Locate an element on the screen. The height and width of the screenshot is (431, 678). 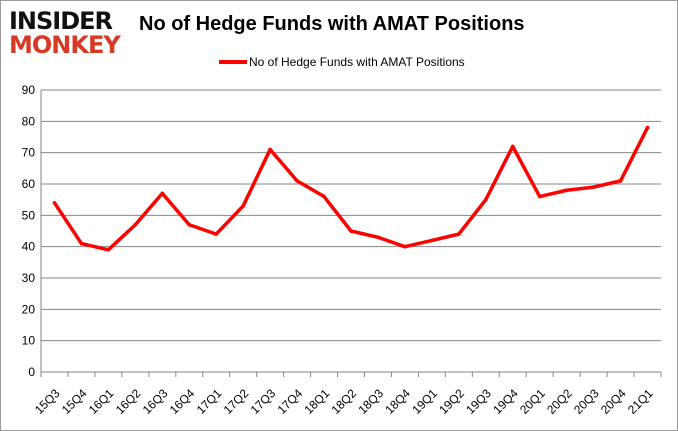
x-tick-label: 18Q2 is located at coordinates (343, 401).